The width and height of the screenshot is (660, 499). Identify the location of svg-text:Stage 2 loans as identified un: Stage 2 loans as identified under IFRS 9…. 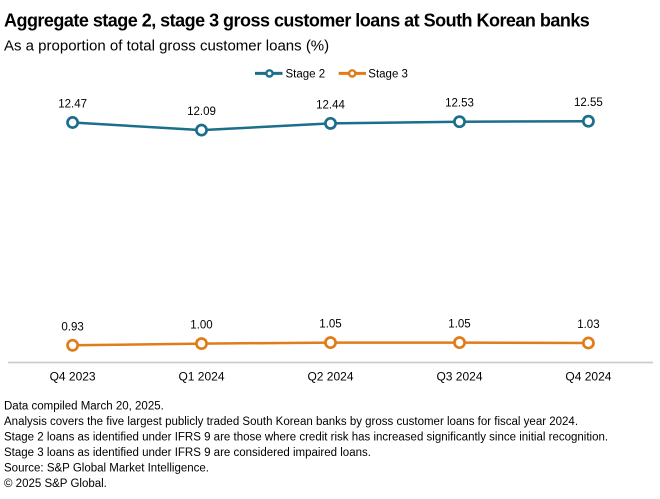
(306, 437).